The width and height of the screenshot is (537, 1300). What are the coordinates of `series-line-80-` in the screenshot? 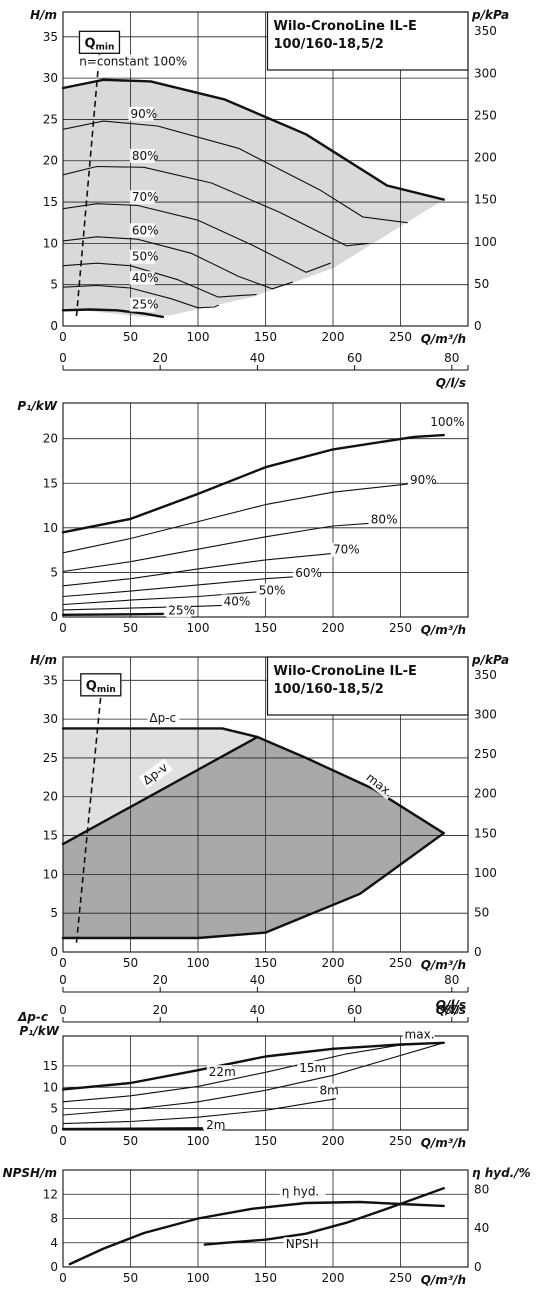 It's located at (215, 206).